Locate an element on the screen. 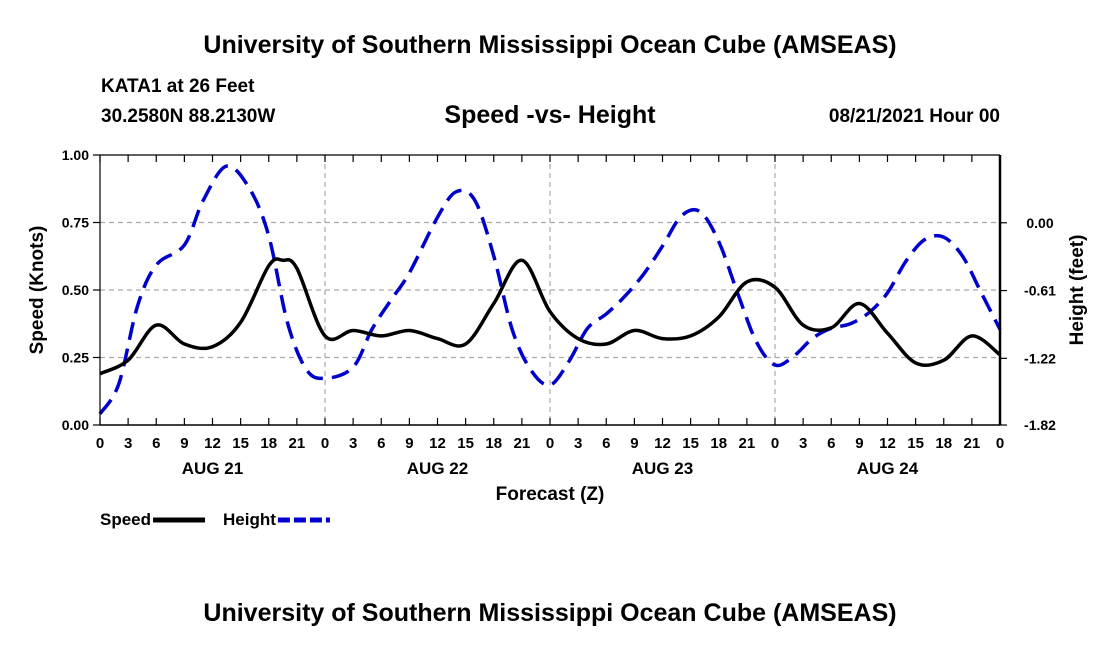 Image resolution: width=1100 pixels, height=650 pixels. y2-tick-label: -1.22 is located at coordinates (1040, 358).